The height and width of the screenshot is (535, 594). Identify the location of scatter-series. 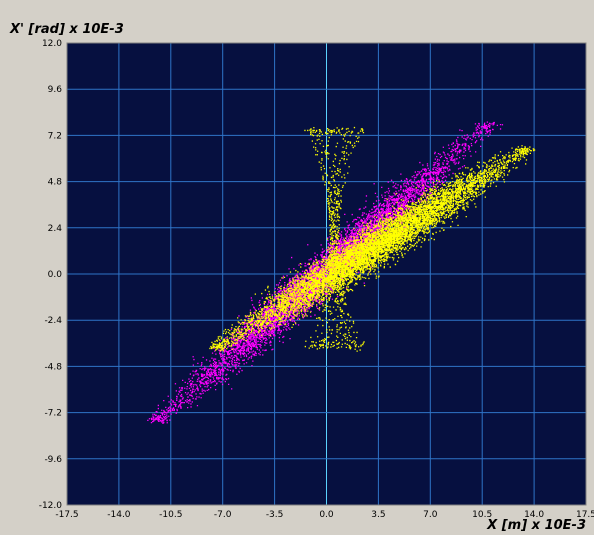
(334, 239).